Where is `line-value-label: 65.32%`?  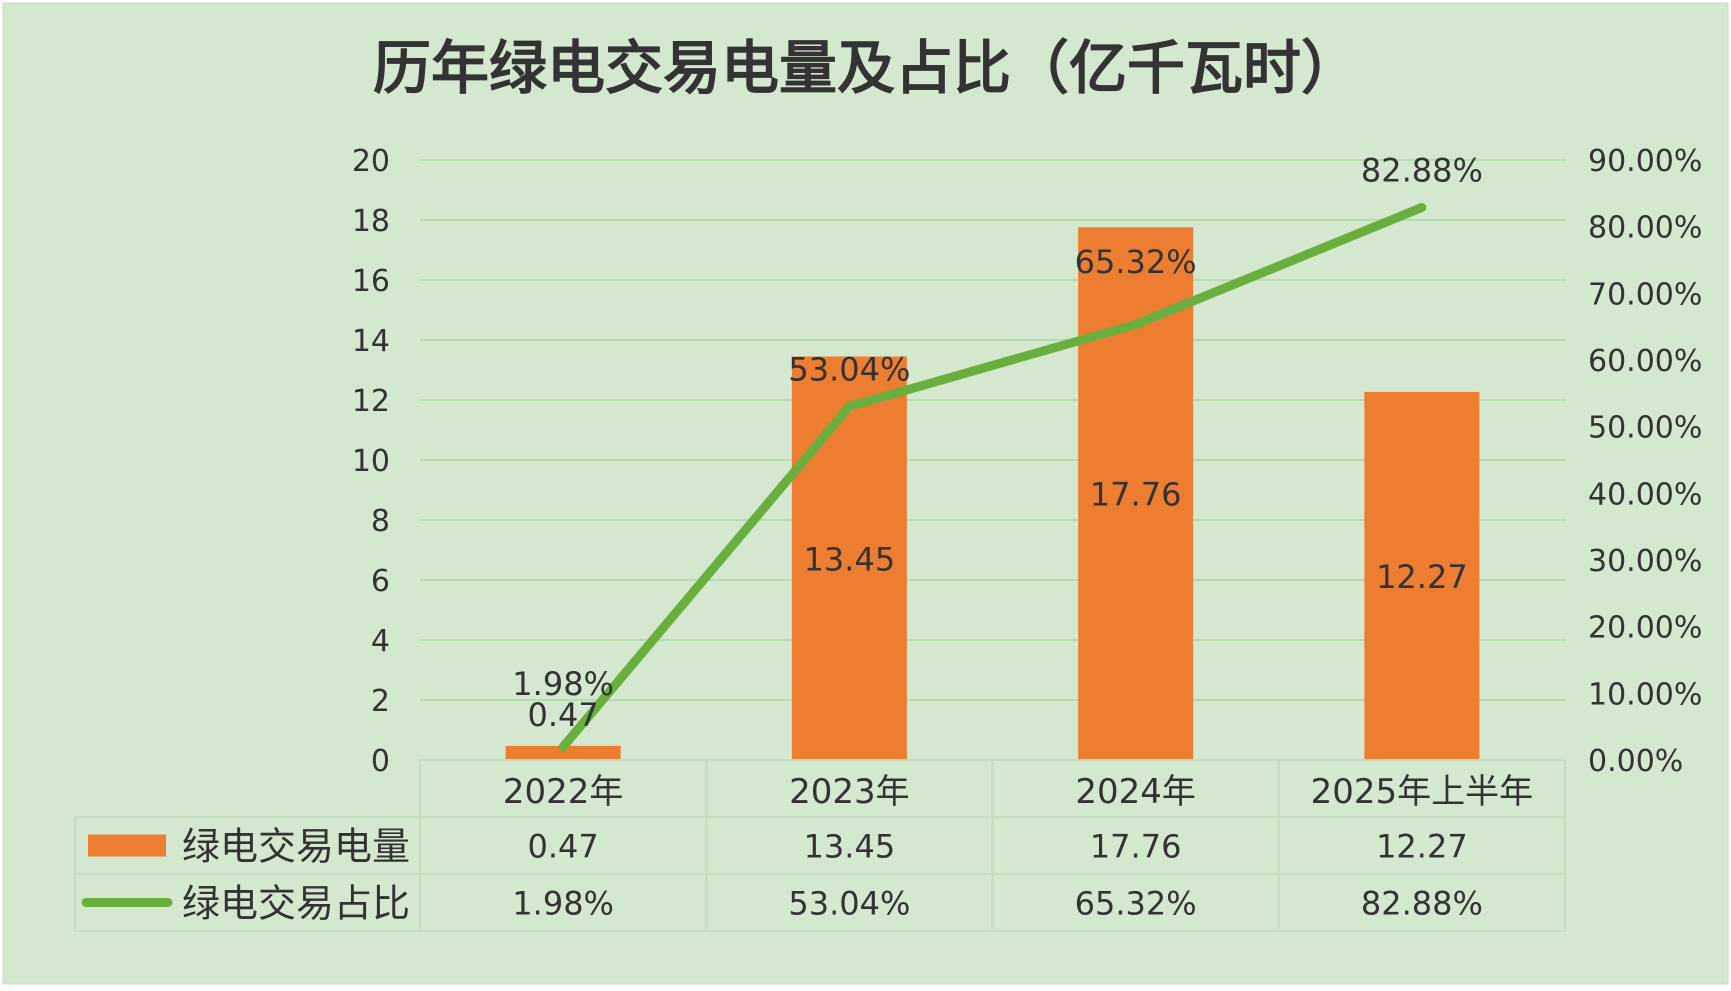
line-value-label: 65.32% is located at coordinates (1136, 262).